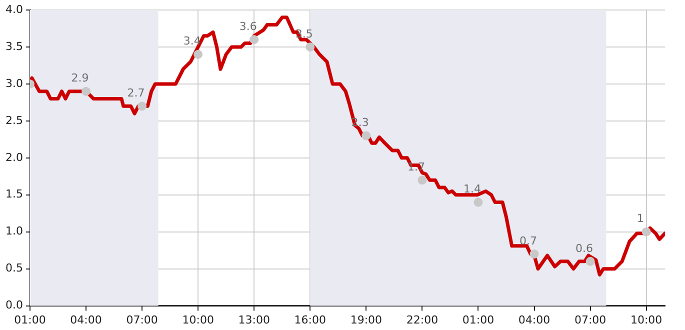  I want to click on y-tick-label: 3.5, so click(14, 46).